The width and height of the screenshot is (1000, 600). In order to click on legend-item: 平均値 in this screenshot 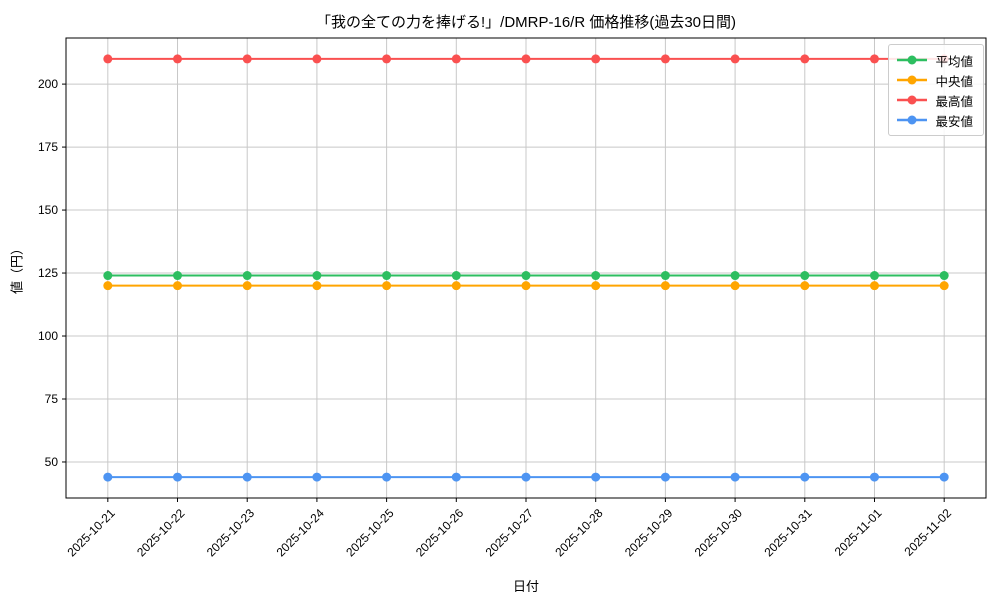, I will do `click(935, 60)`.